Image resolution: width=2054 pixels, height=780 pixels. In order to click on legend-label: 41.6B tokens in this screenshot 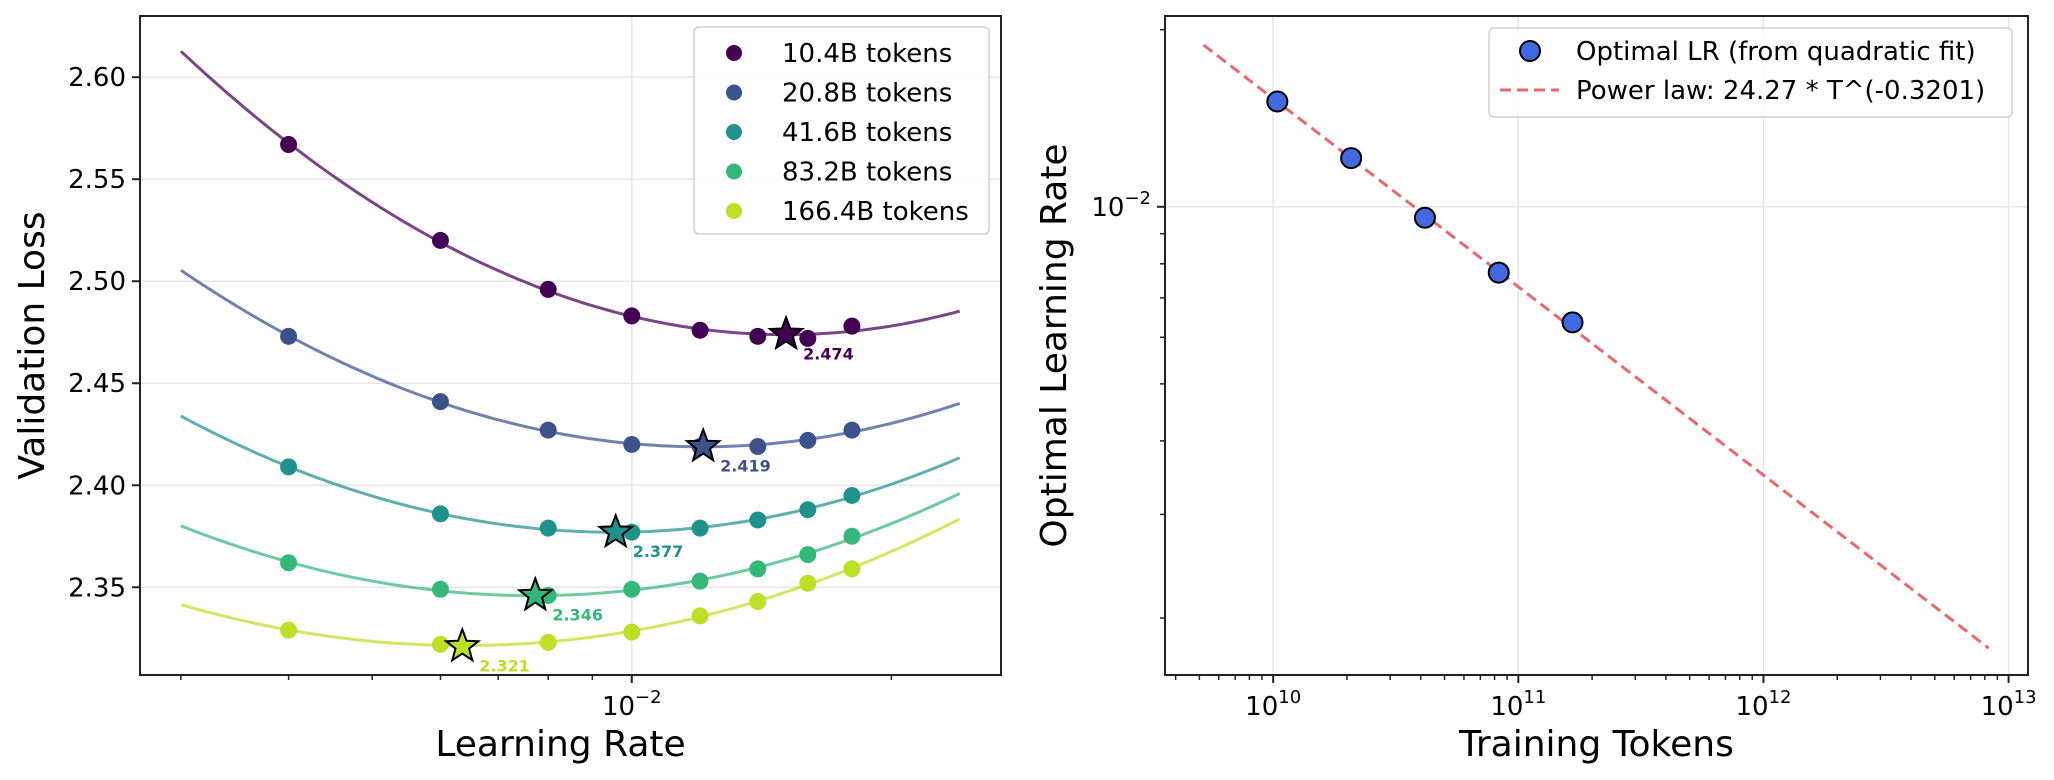, I will do `click(867, 133)`.